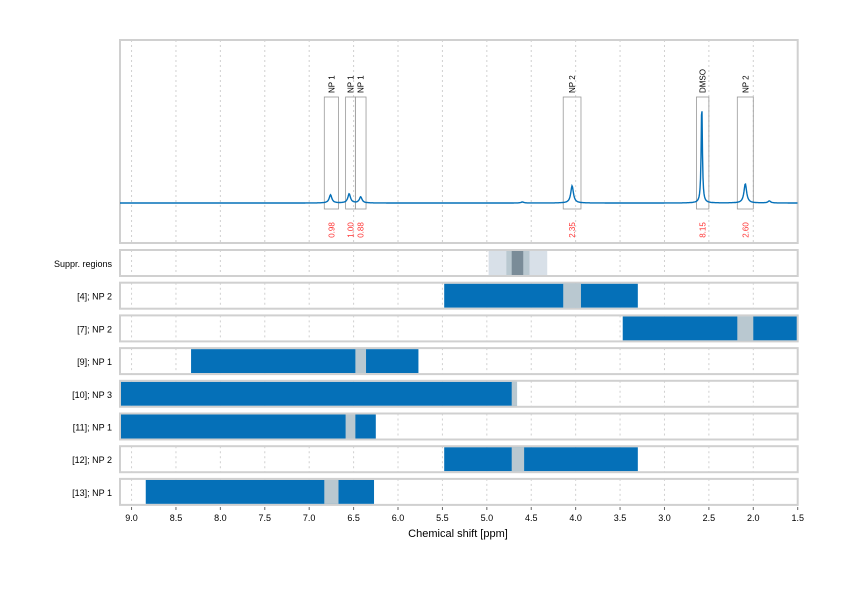 Image resolution: width=842 pixels, height=595 pixels. I want to click on x-tick-label: 8.5, so click(176, 518).